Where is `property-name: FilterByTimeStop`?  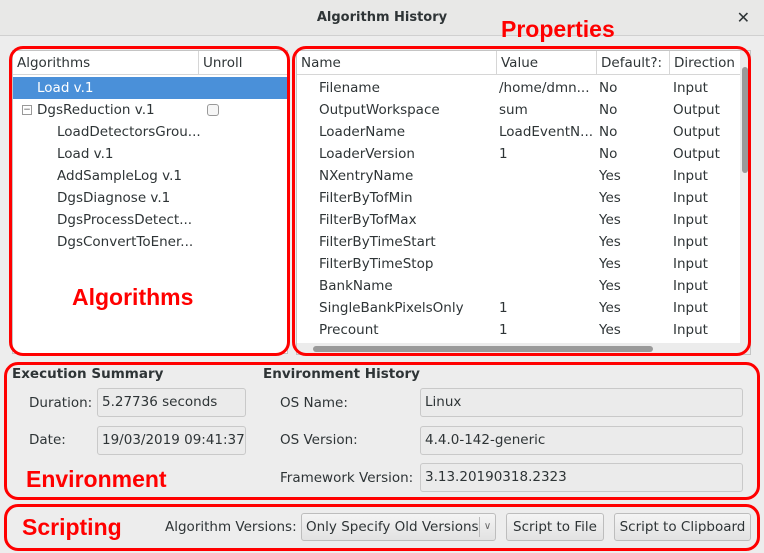 property-name: FilterByTimeStop is located at coordinates (376, 264).